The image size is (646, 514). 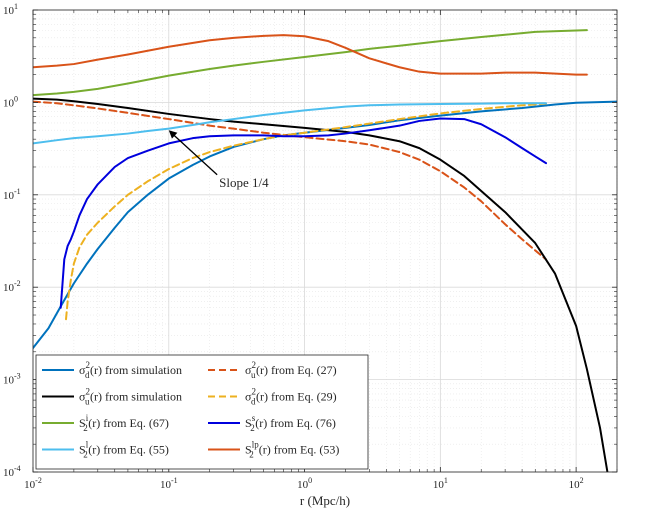 What do you see at coordinates (12, 471) in the screenshot?
I see `y-tick-label: 10⁻⁴` at bounding box center [12, 471].